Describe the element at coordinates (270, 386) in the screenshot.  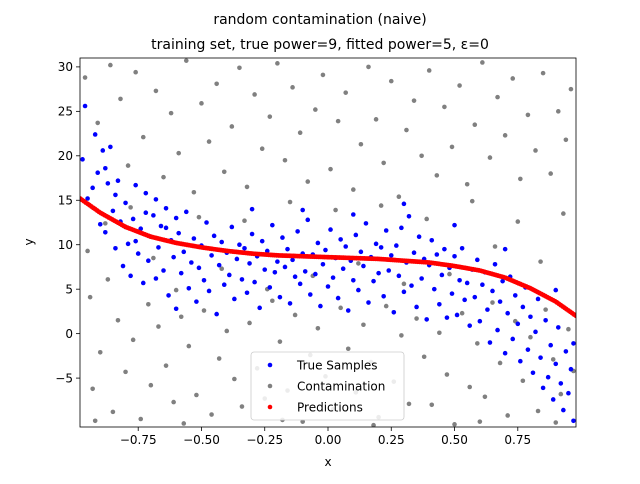
I see `legend-marker-contamination` at that location.